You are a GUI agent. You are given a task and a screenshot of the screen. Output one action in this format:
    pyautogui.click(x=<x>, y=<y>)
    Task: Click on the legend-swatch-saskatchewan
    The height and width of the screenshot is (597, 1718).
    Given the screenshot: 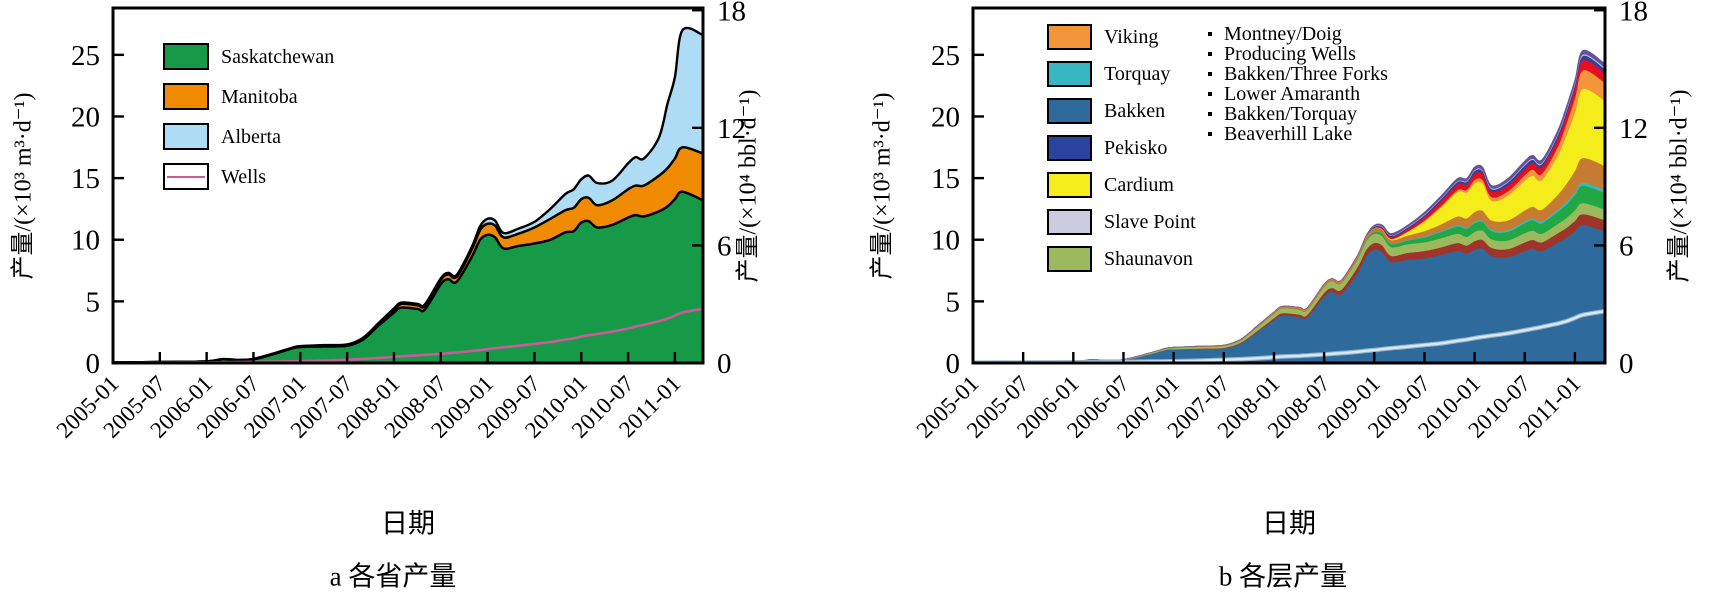 What is the action you would take?
    pyautogui.click(x=186, y=56)
    